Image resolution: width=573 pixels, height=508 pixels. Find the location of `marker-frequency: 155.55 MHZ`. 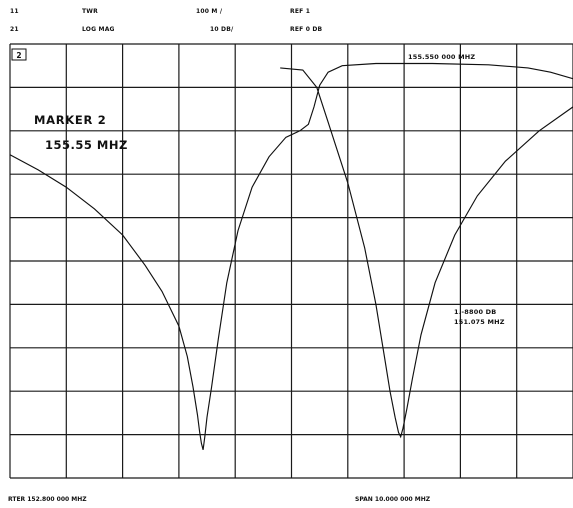

marker-frequency: 155.55 MHZ is located at coordinates (86, 145).